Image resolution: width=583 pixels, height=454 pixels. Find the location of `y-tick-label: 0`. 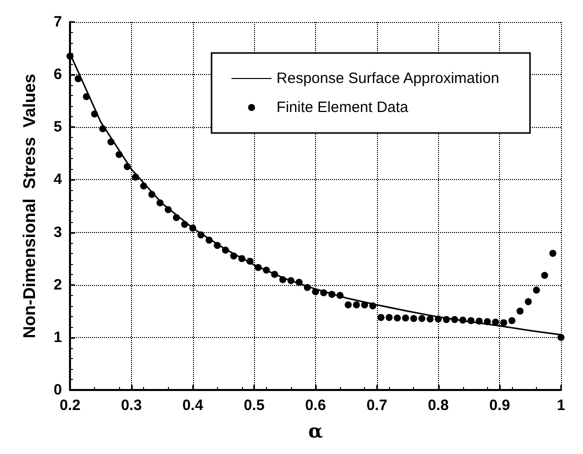

y-tick-label: 0 is located at coordinates (58, 390).